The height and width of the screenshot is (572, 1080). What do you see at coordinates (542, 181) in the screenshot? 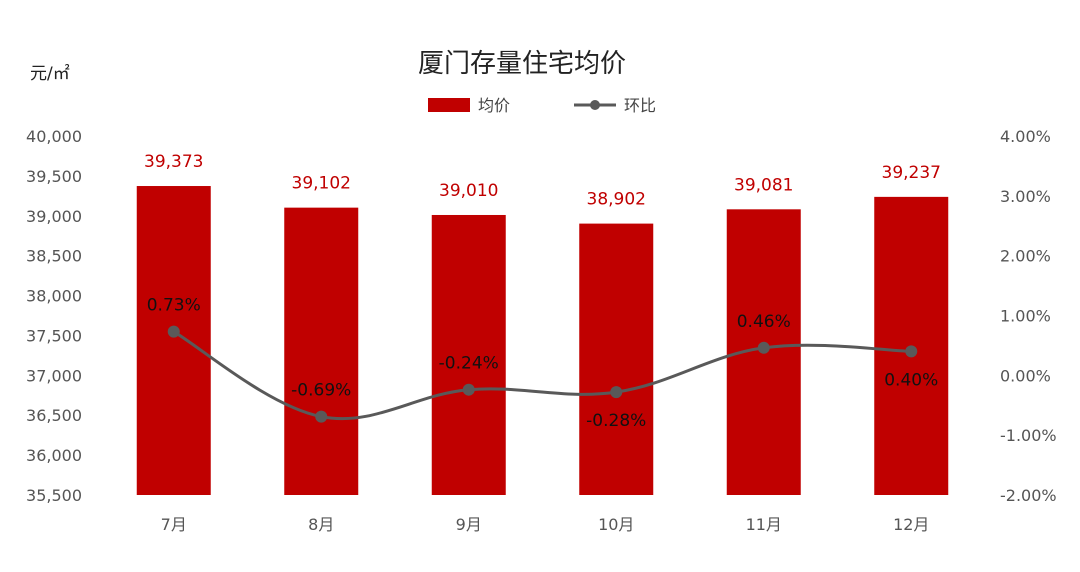
I see `bar-labels: 39,373 39,102 39,010 38,902 39,081 39,237` at bounding box center [542, 181].